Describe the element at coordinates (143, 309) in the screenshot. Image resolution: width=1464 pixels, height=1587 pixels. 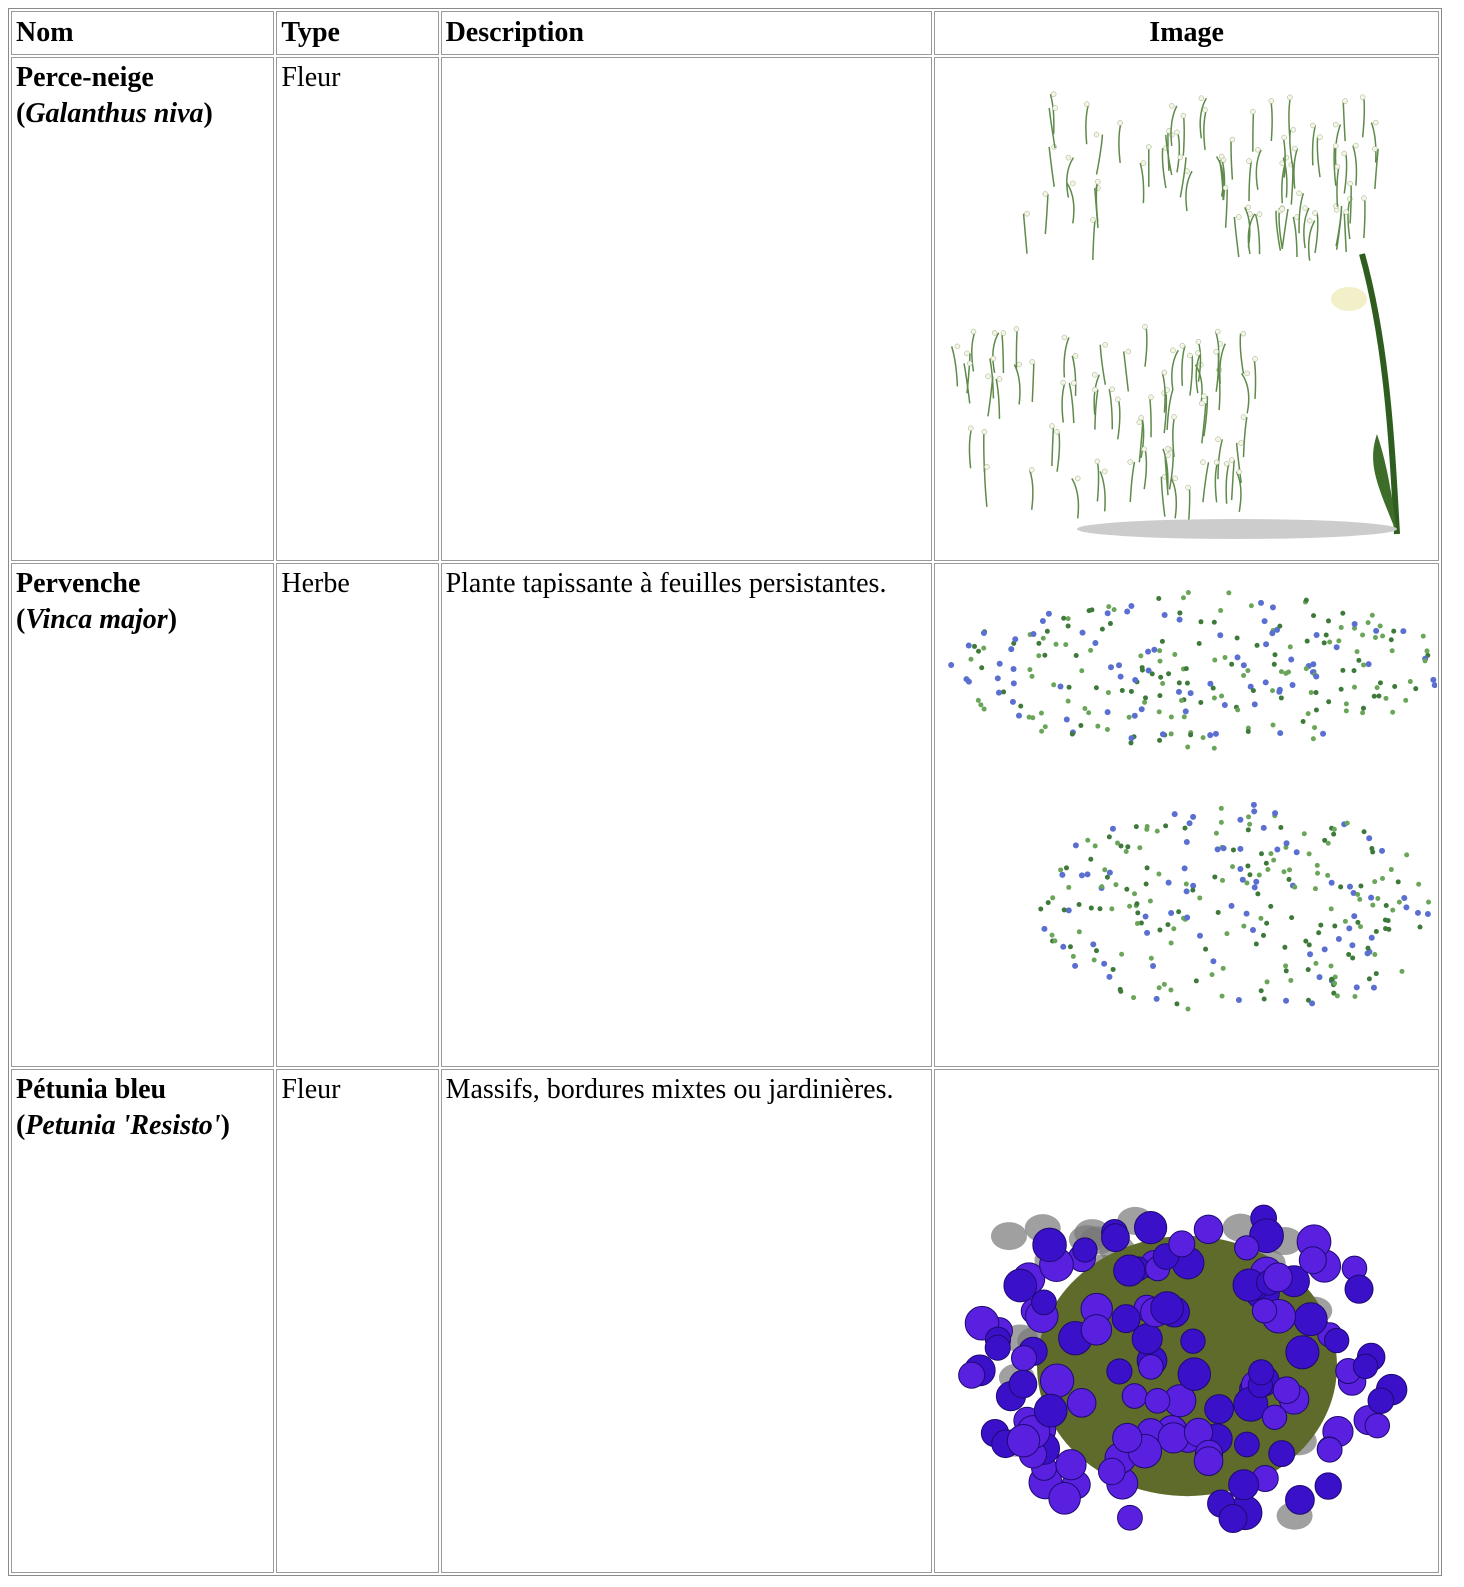
I see `name-cell: Perce-neige (Galanthus niva)` at that location.